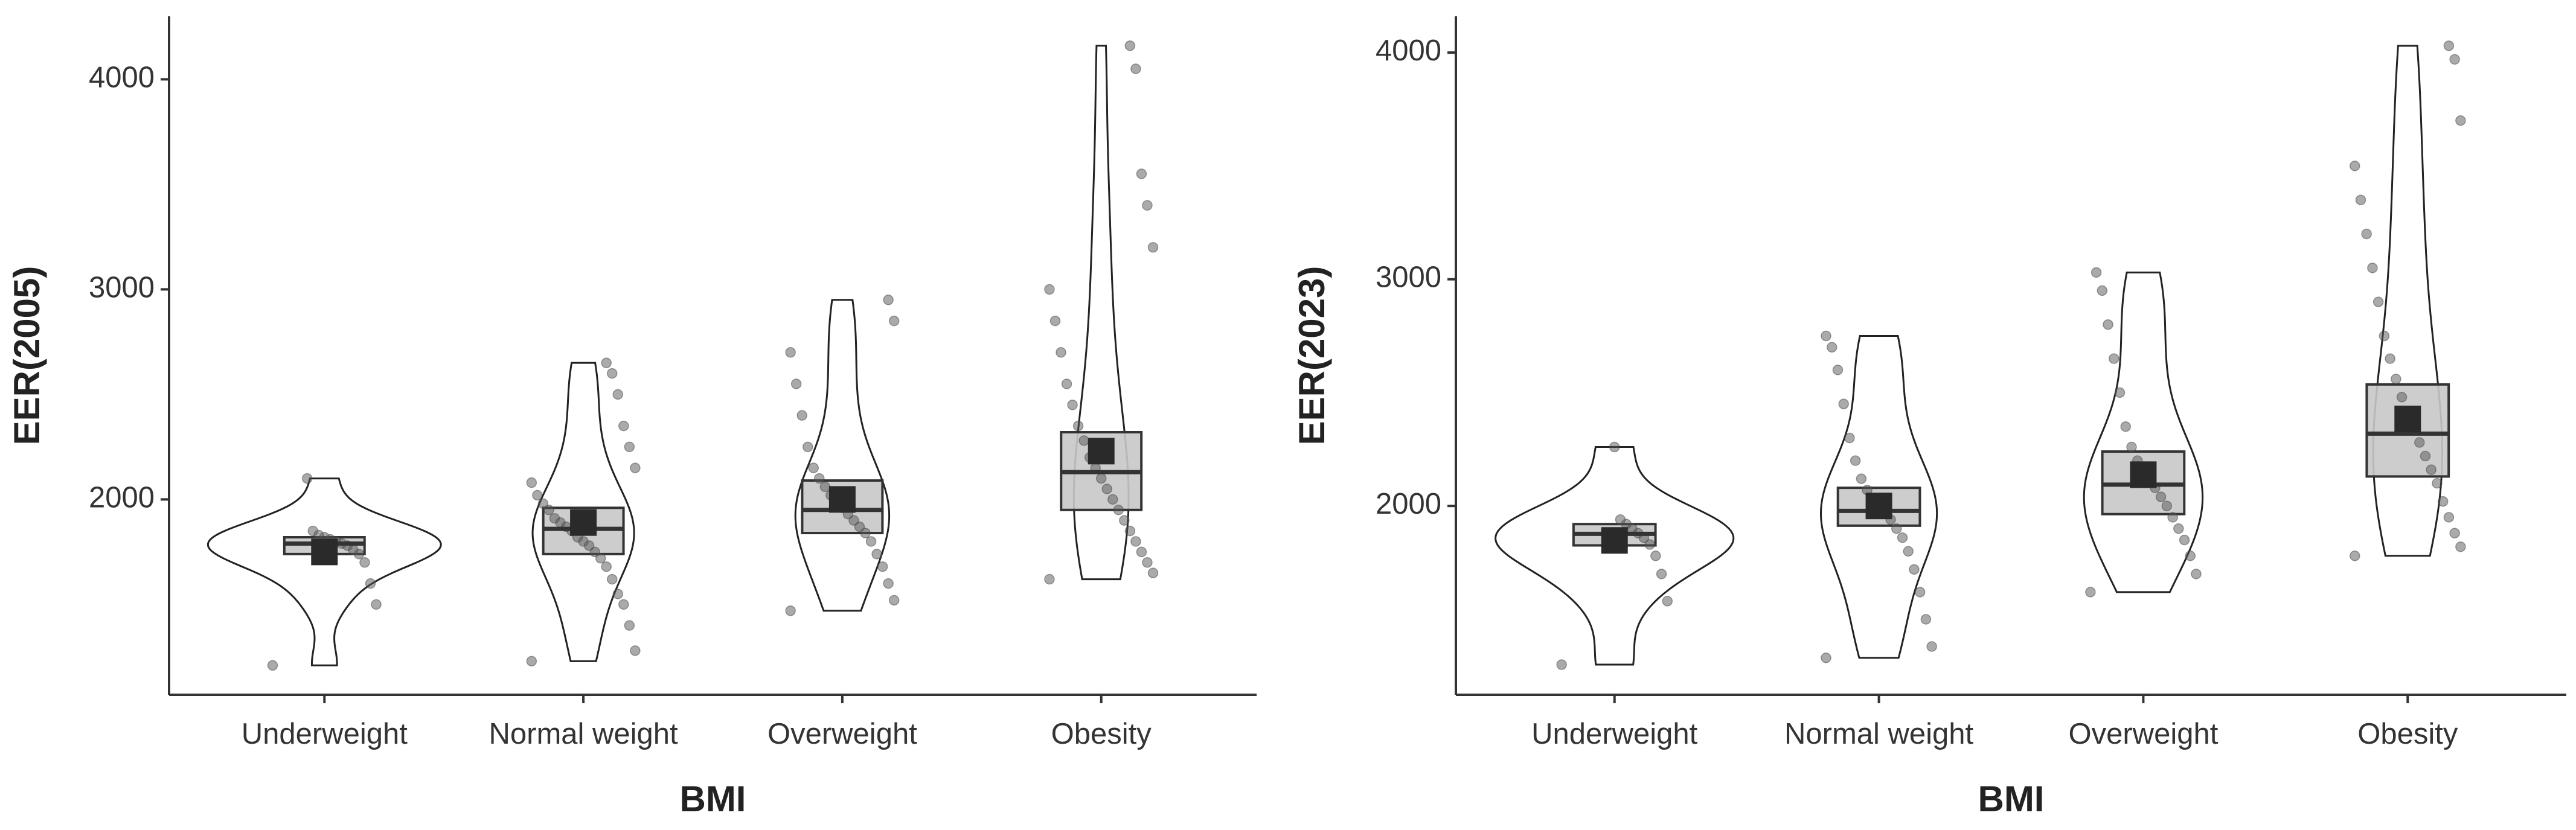  Describe the element at coordinates (2011, 799) in the screenshot. I see `x-axis-title: BMI` at that location.